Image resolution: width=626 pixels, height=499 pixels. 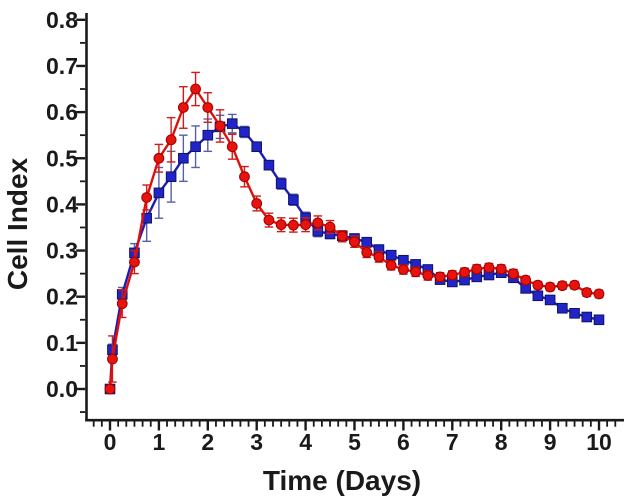 I want to click on y-tick-label: 0.8, so click(x=62, y=20).